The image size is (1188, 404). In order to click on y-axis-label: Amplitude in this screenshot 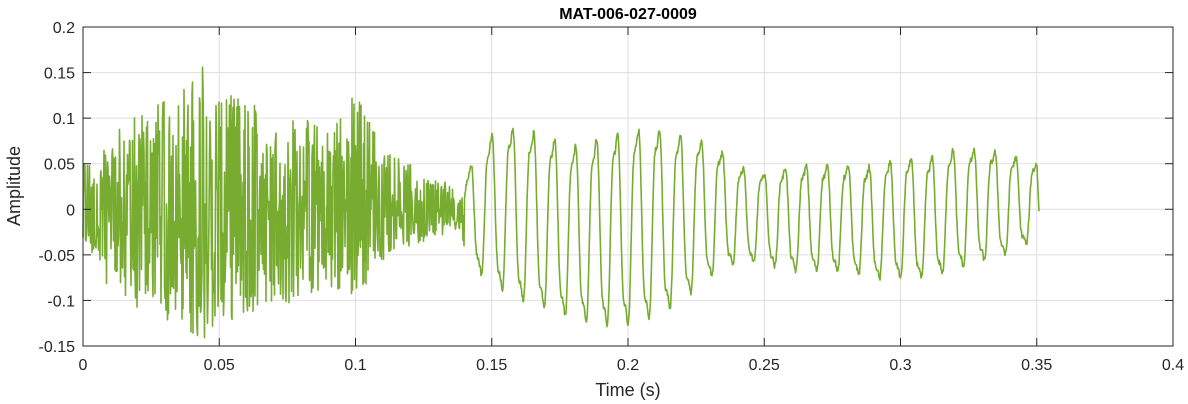, I will do `click(14, 186)`.